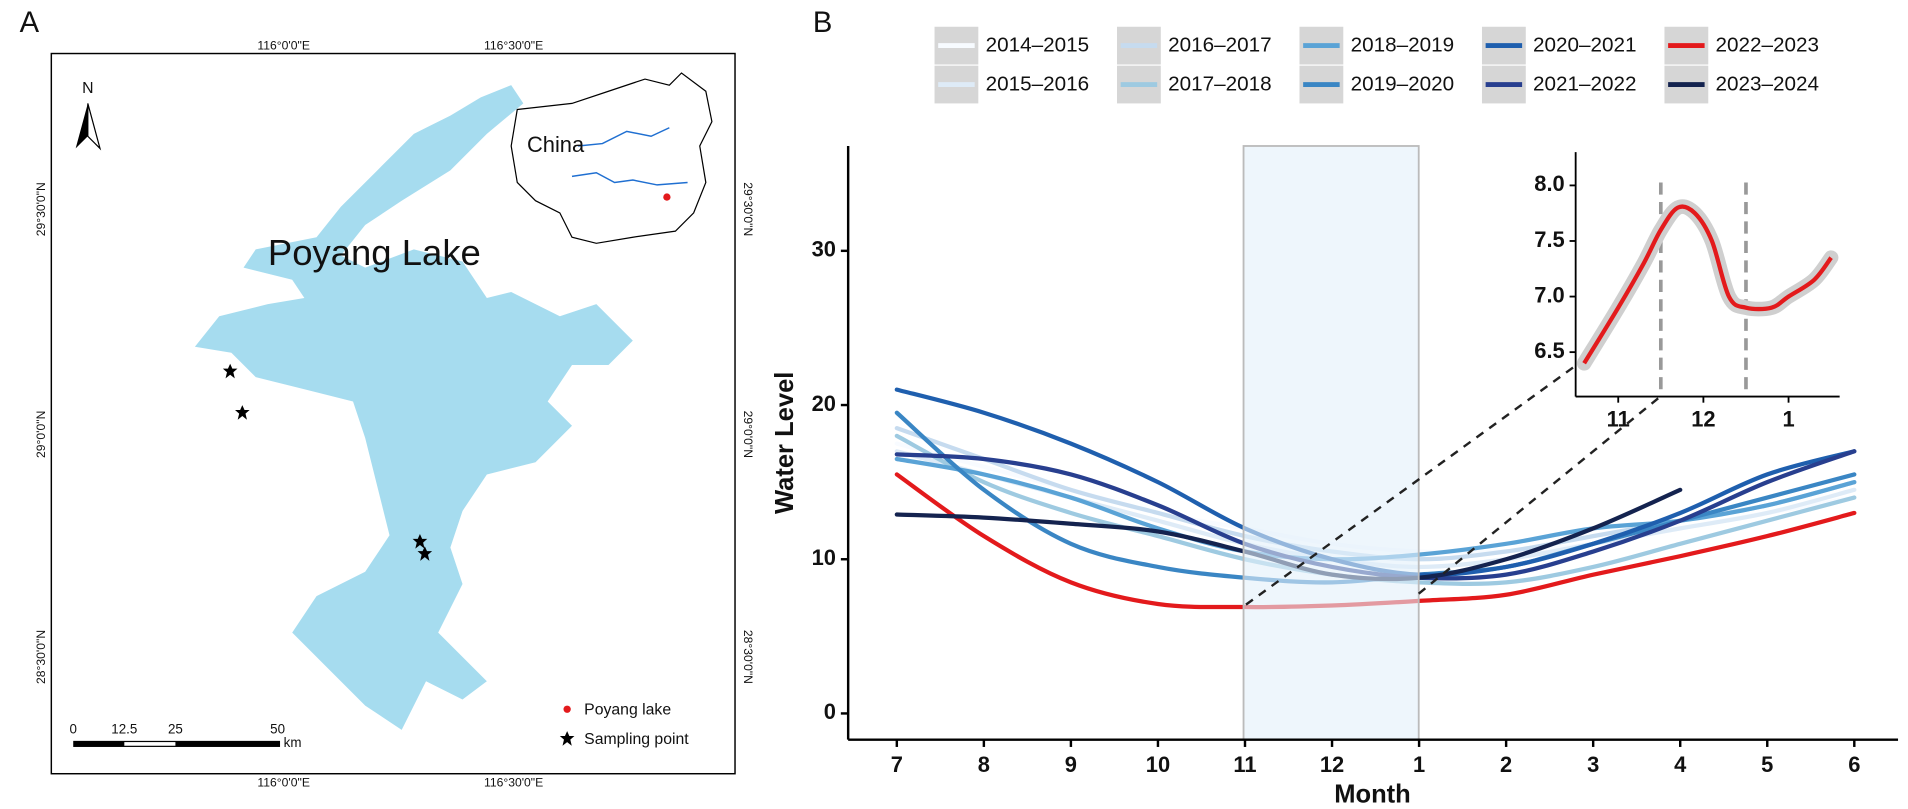 This screenshot has height=809, width=1908. What do you see at coordinates (830, 711) in the screenshot?
I see `y-tick-label: 0` at bounding box center [830, 711].